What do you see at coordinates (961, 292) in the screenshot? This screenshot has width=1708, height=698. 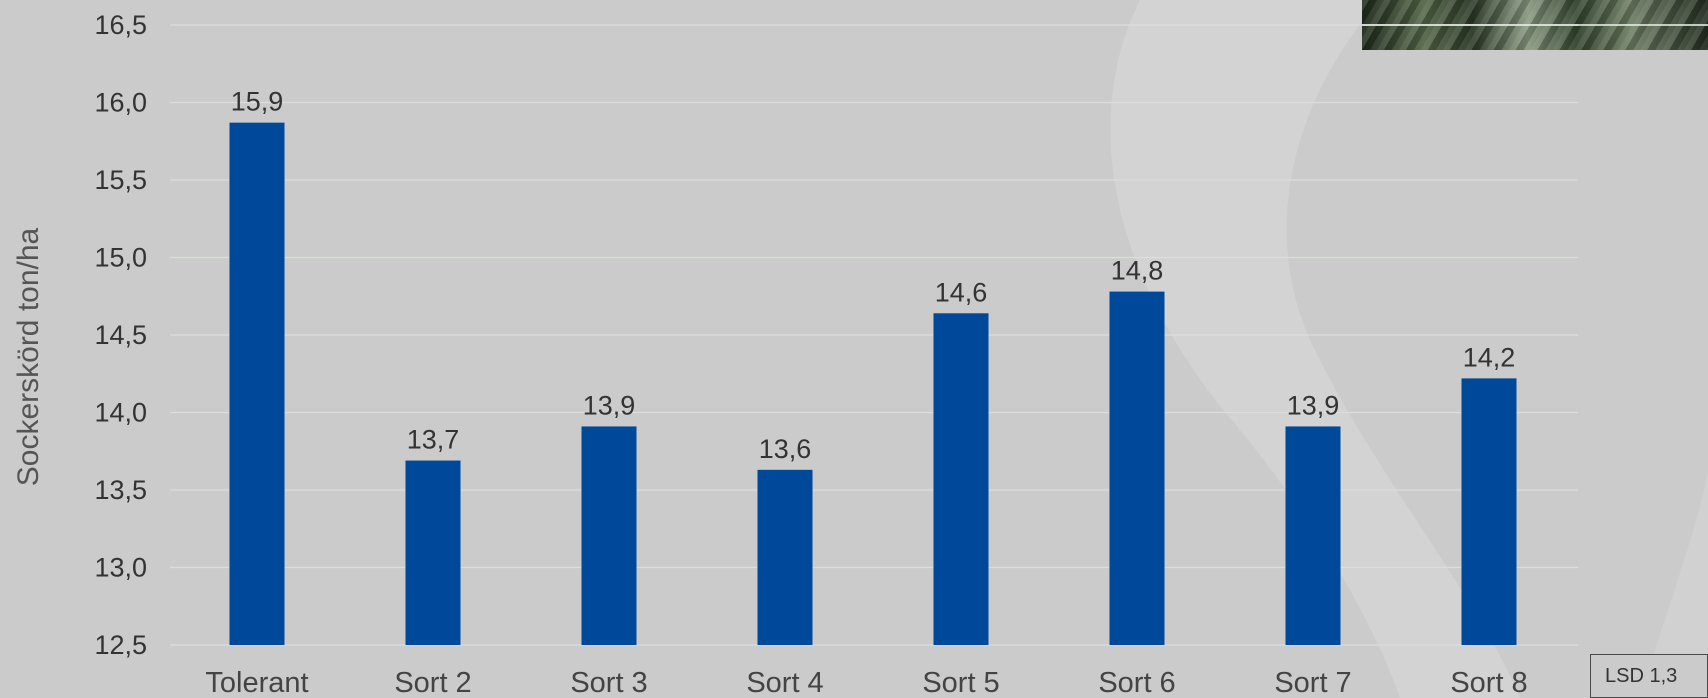 I see `data-label: 14,6` at bounding box center [961, 292].